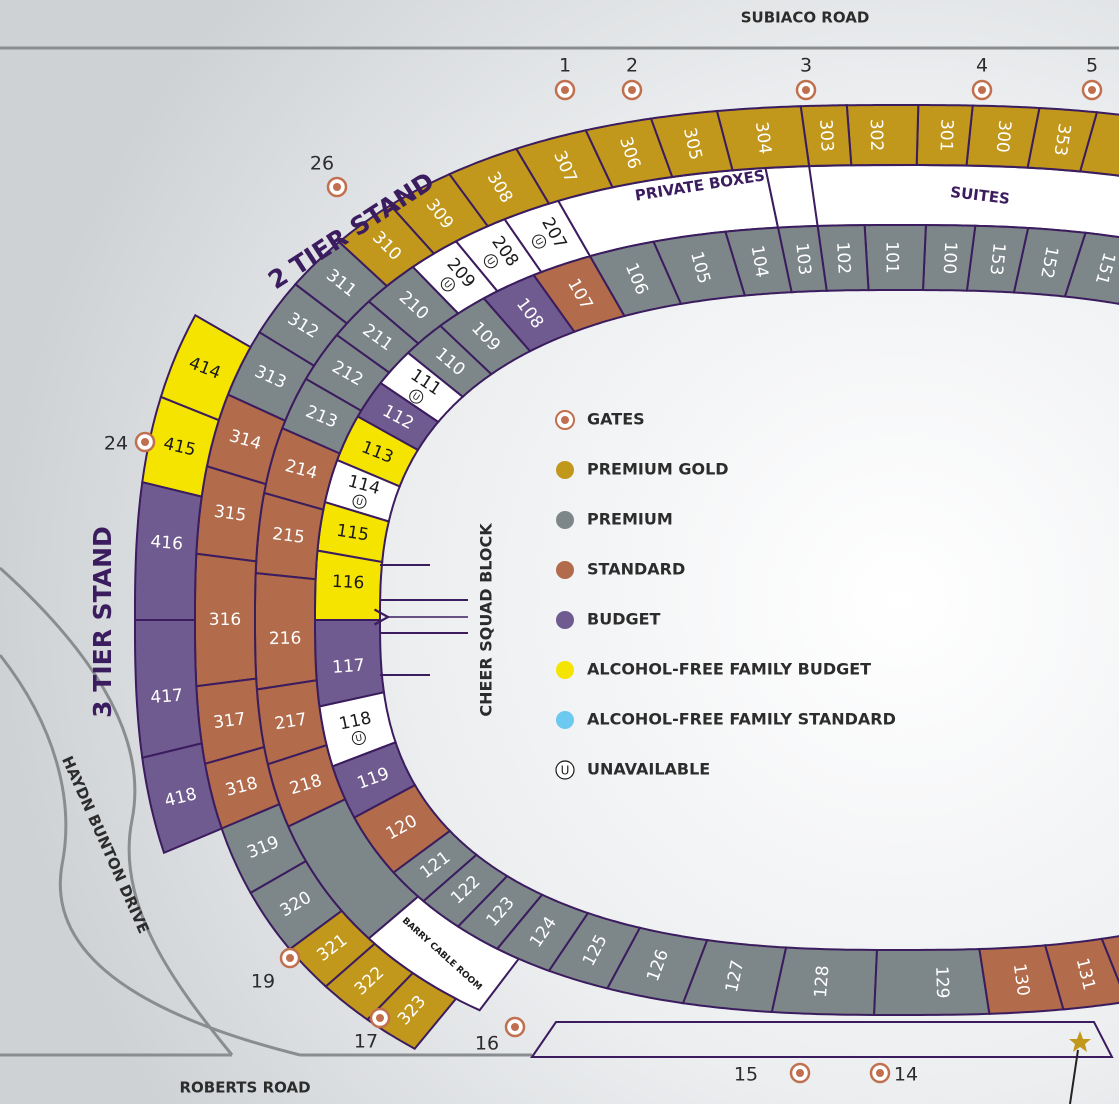  Describe the element at coordinates (285, 639) in the screenshot. I see `section-label-group: 216` at that location.